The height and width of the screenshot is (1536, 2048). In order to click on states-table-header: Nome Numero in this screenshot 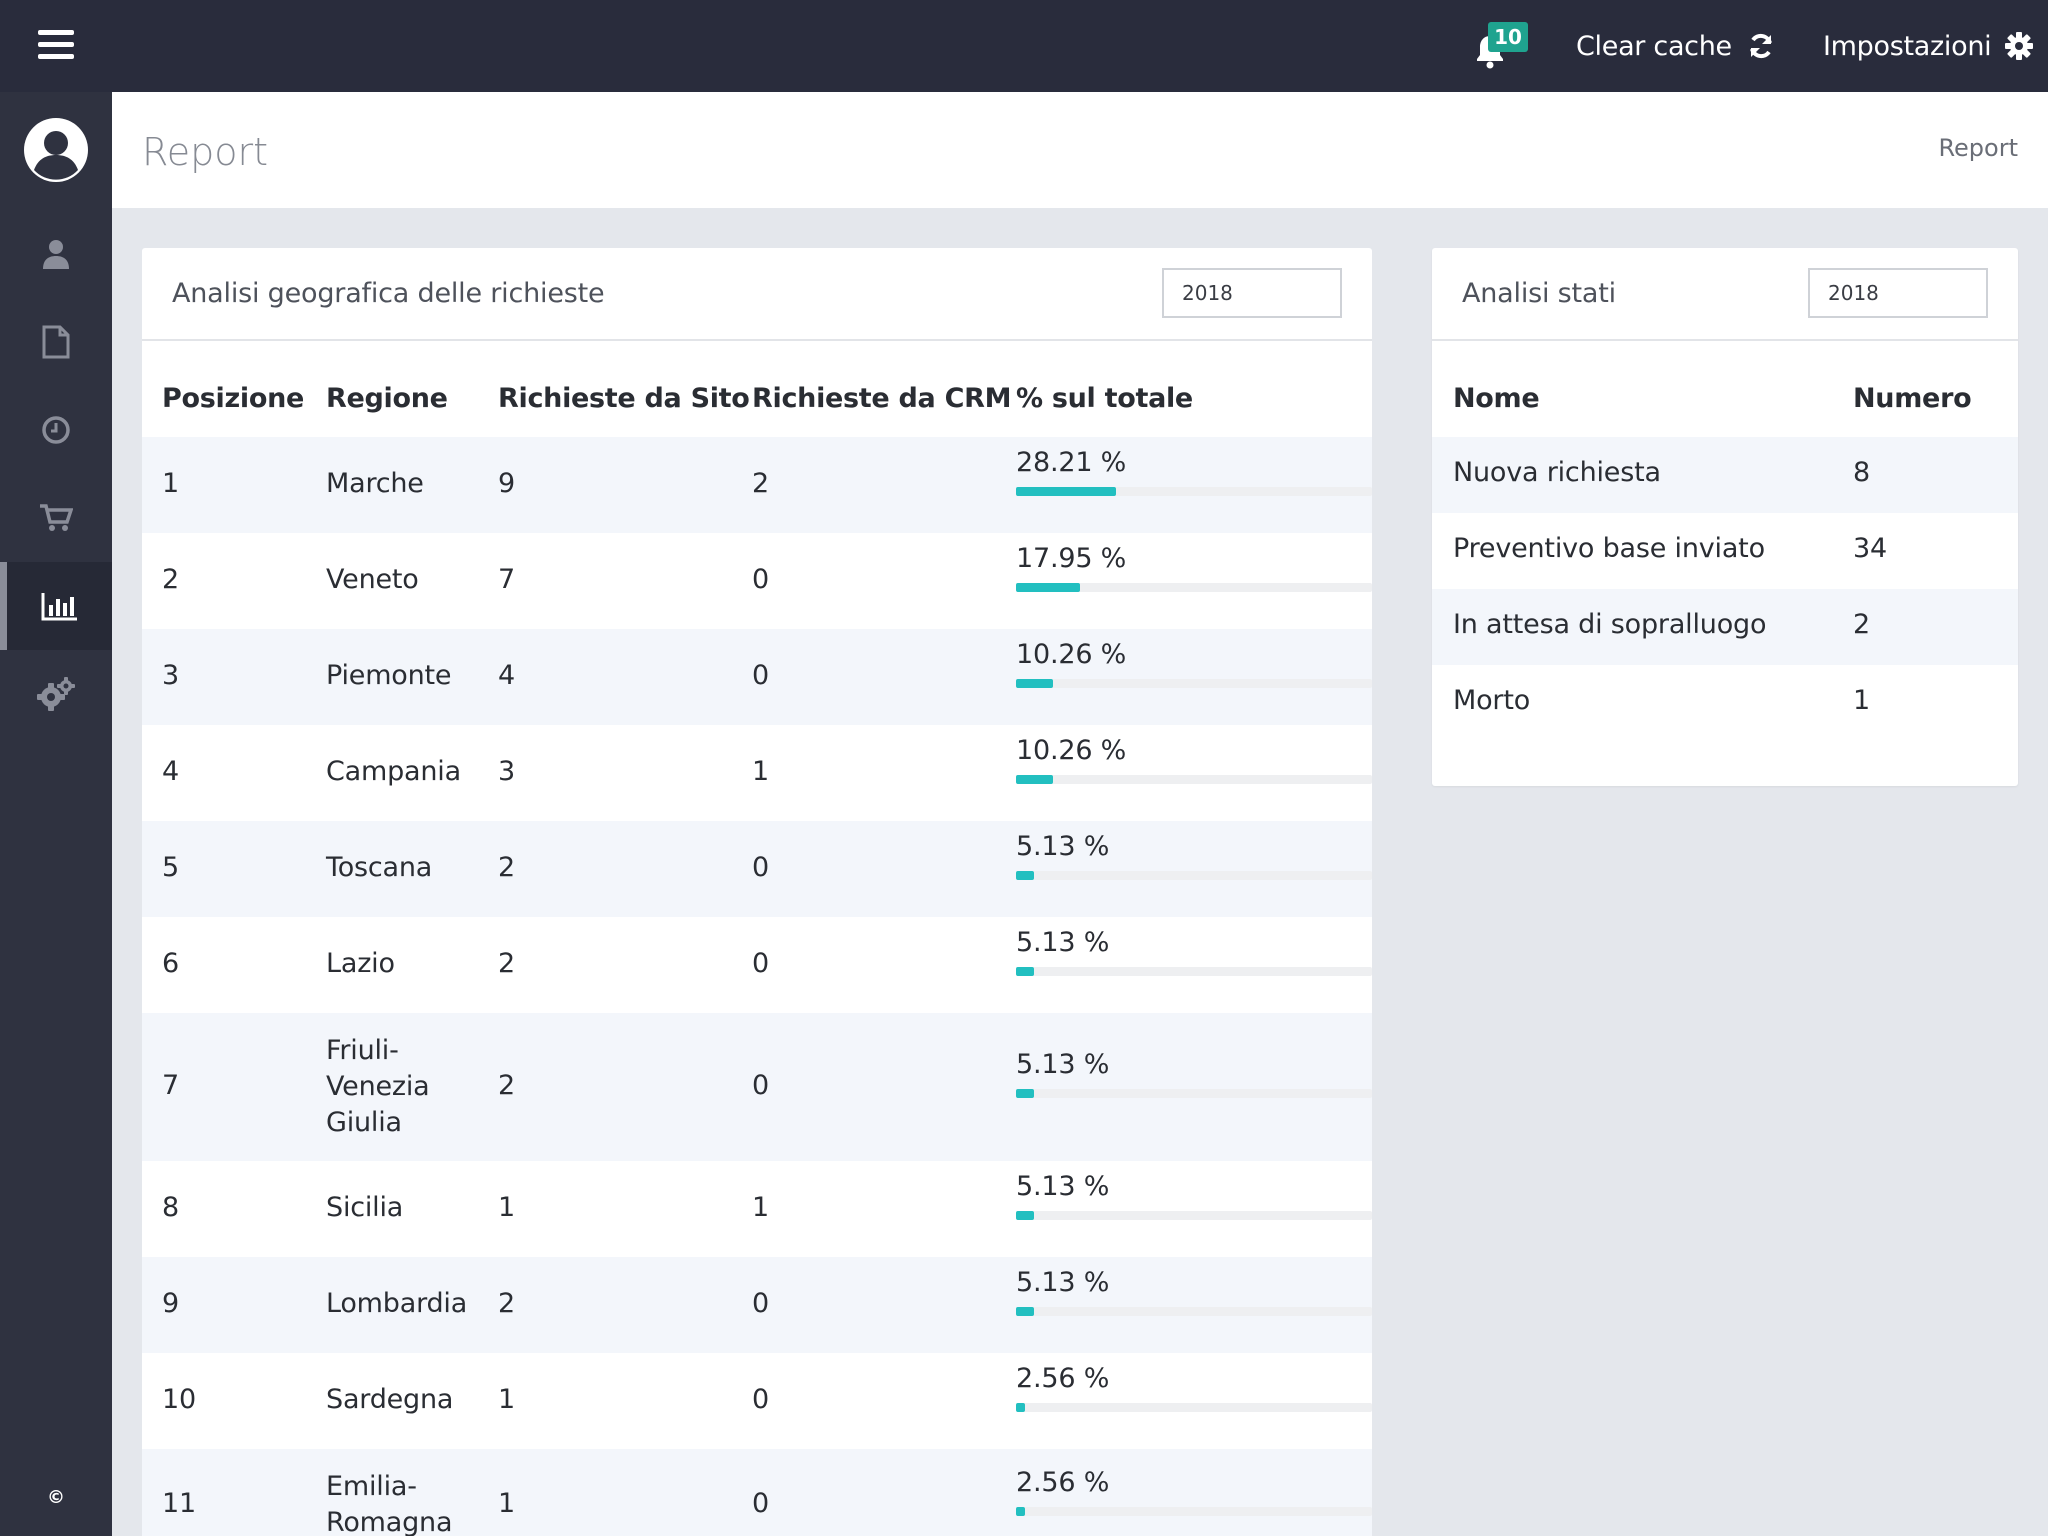, I will do `click(1725, 389)`.